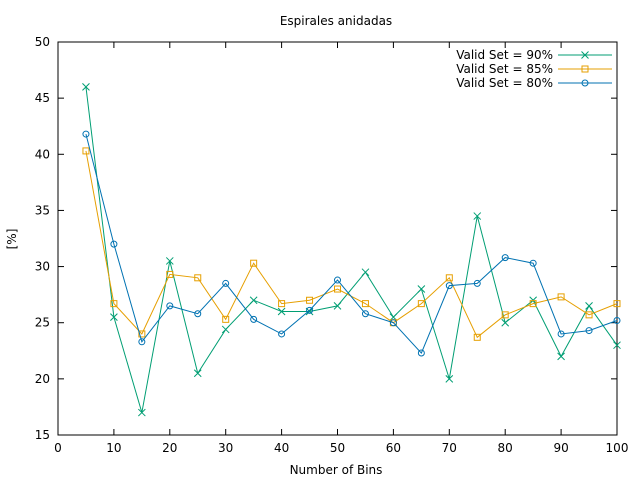 Image resolution: width=640 pixels, height=480 pixels. Describe the element at coordinates (42, 154) in the screenshot. I see `y-tick-label: 40` at that location.